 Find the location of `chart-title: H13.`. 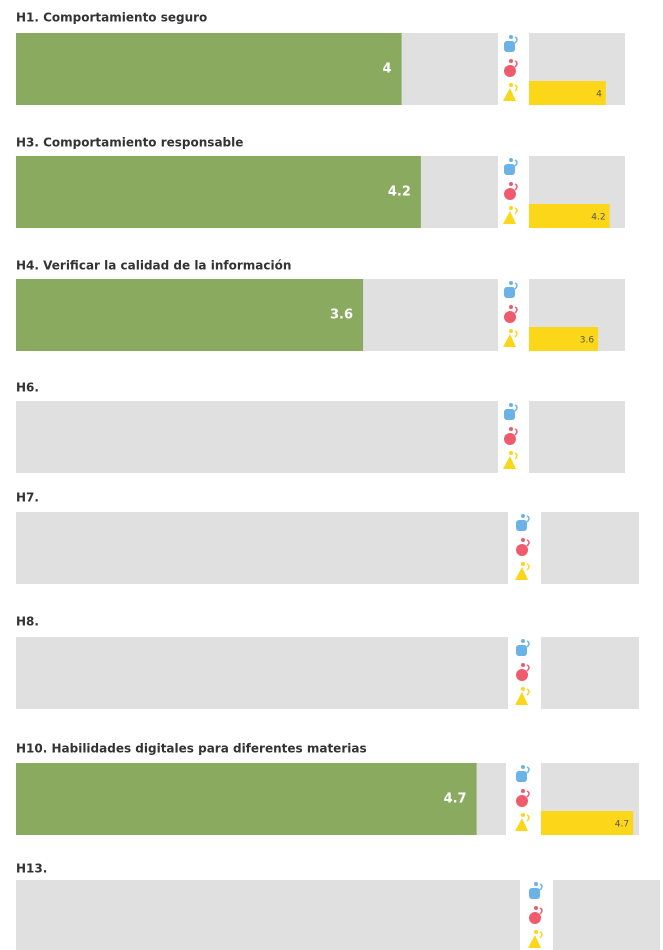

chart-title: H13. is located at coordinates (31, 869).